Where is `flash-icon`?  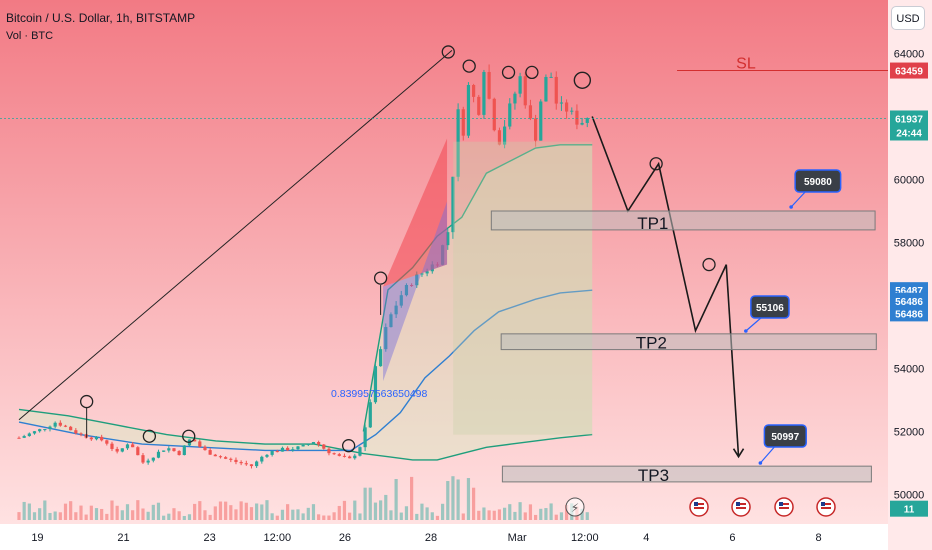
flash-icon is located at coordinates (575, 507).